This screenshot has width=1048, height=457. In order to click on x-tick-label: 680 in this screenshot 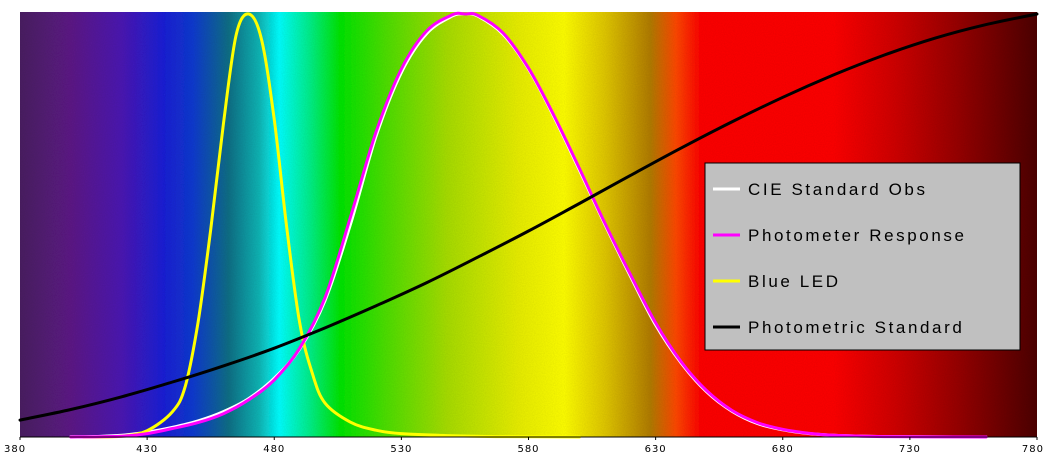, I will do `click(783, 449)`.